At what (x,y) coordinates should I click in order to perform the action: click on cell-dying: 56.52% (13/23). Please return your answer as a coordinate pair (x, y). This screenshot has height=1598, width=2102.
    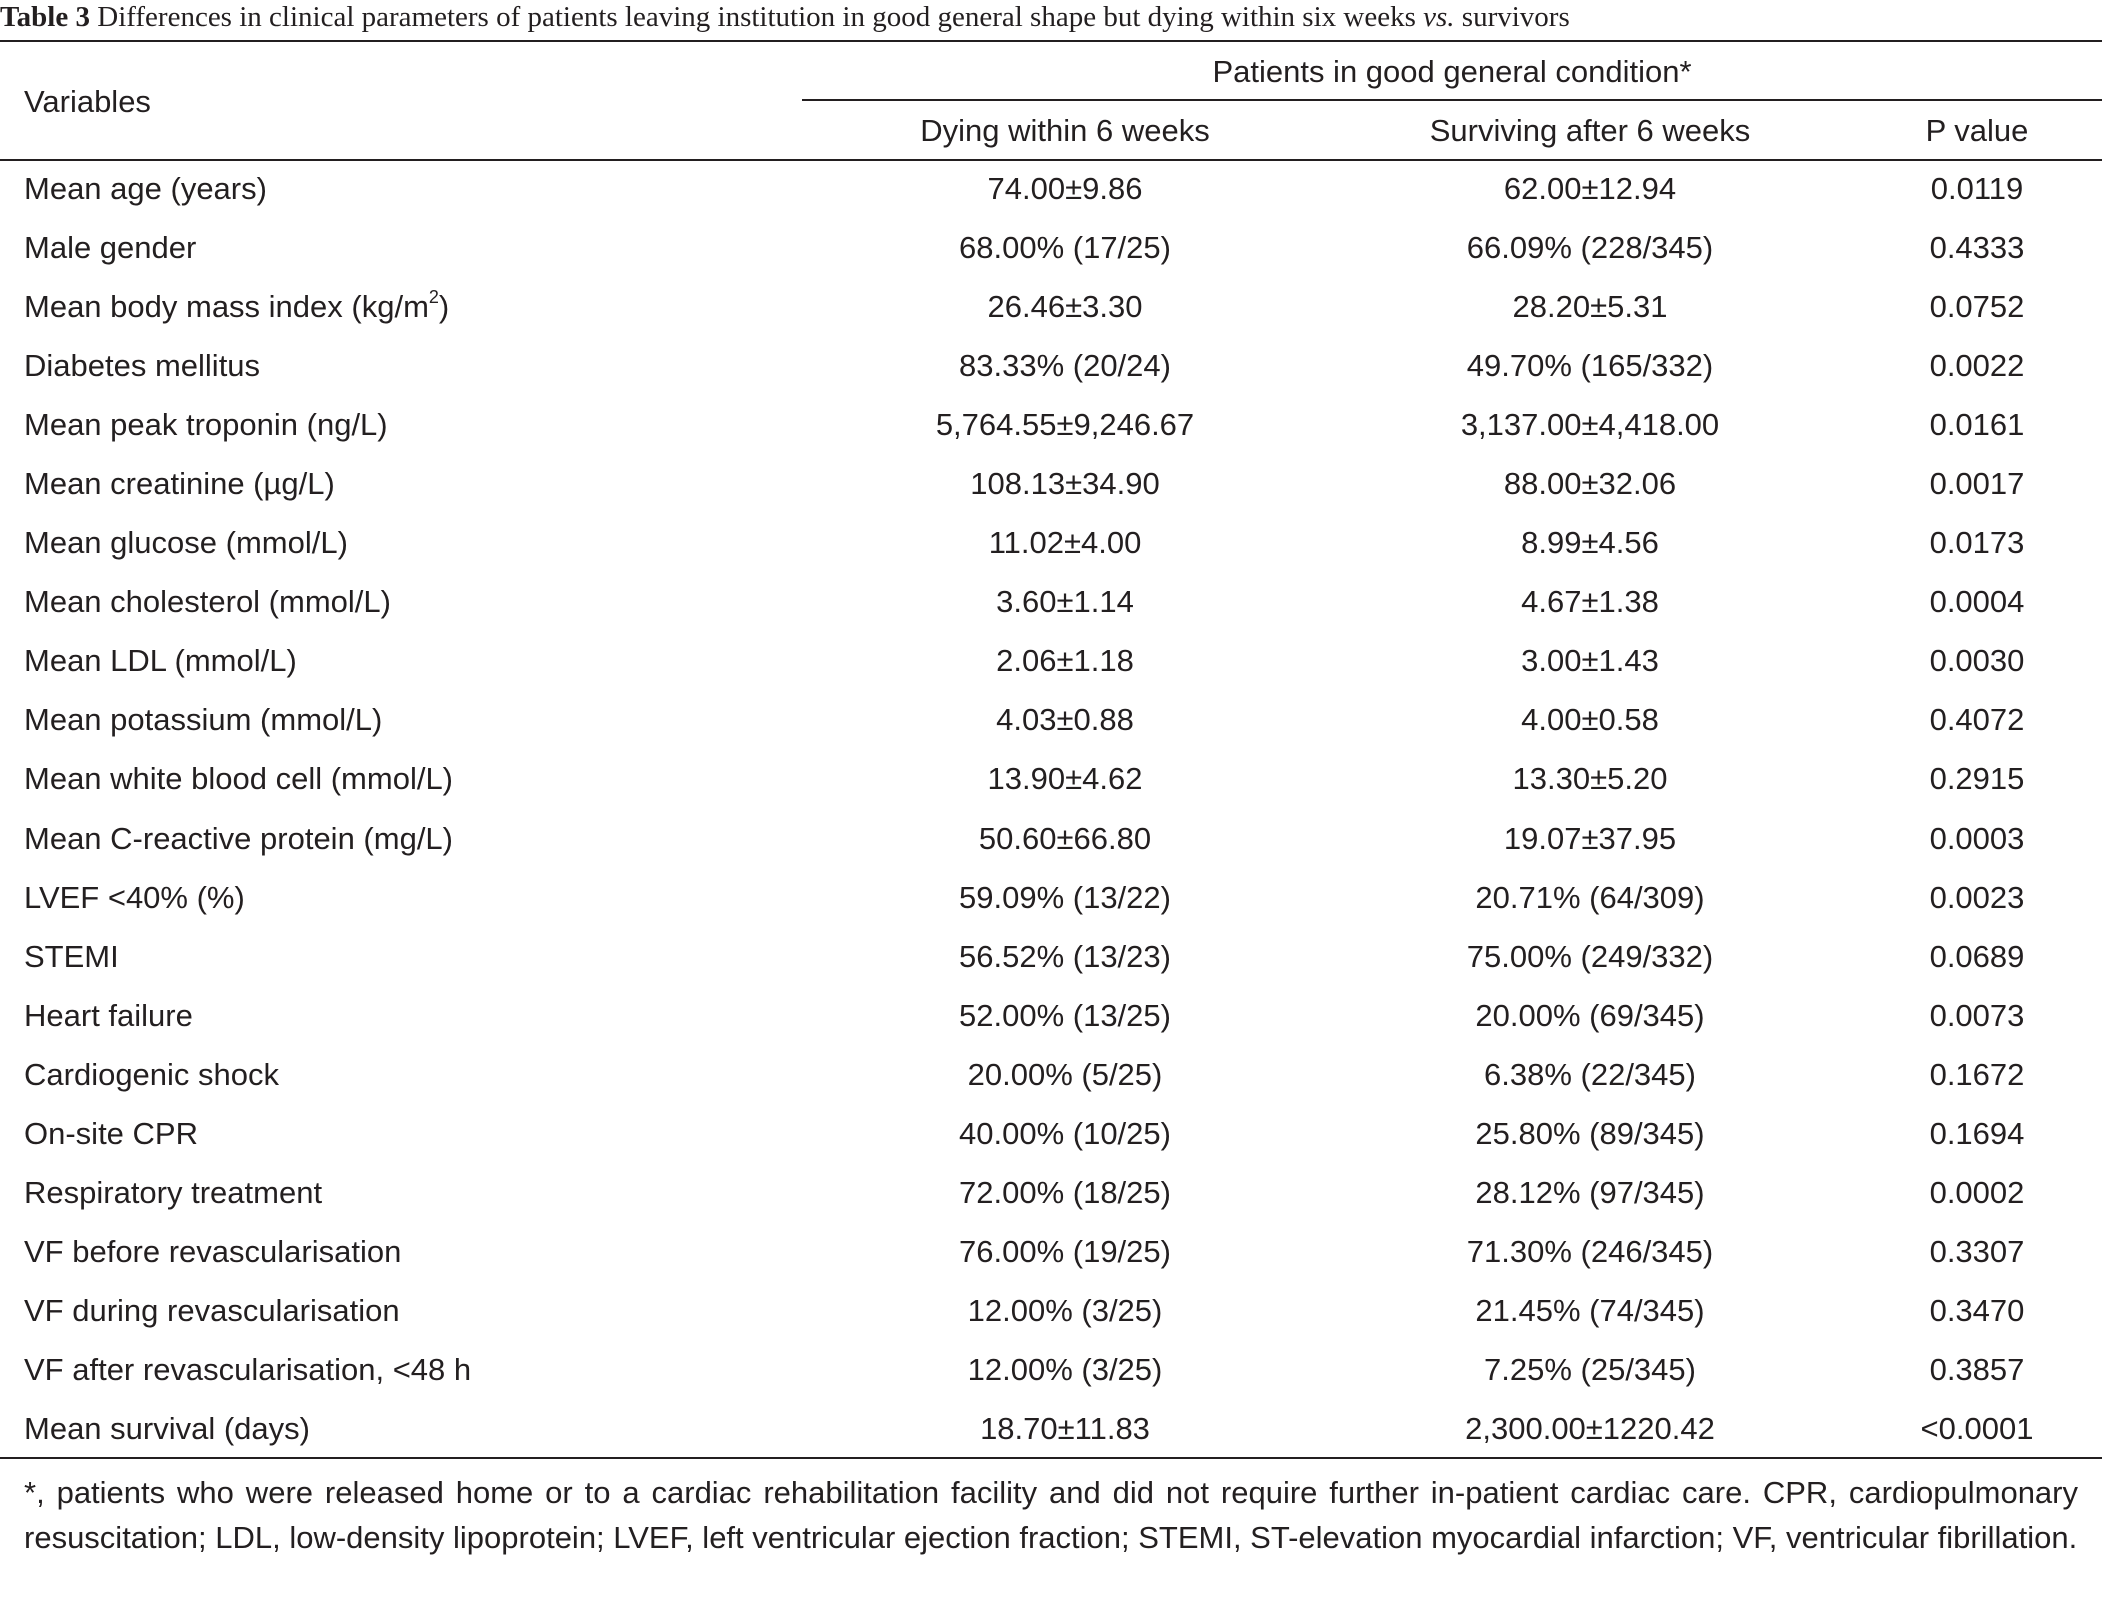
    Looking at the image, I should click on (1065, 956).